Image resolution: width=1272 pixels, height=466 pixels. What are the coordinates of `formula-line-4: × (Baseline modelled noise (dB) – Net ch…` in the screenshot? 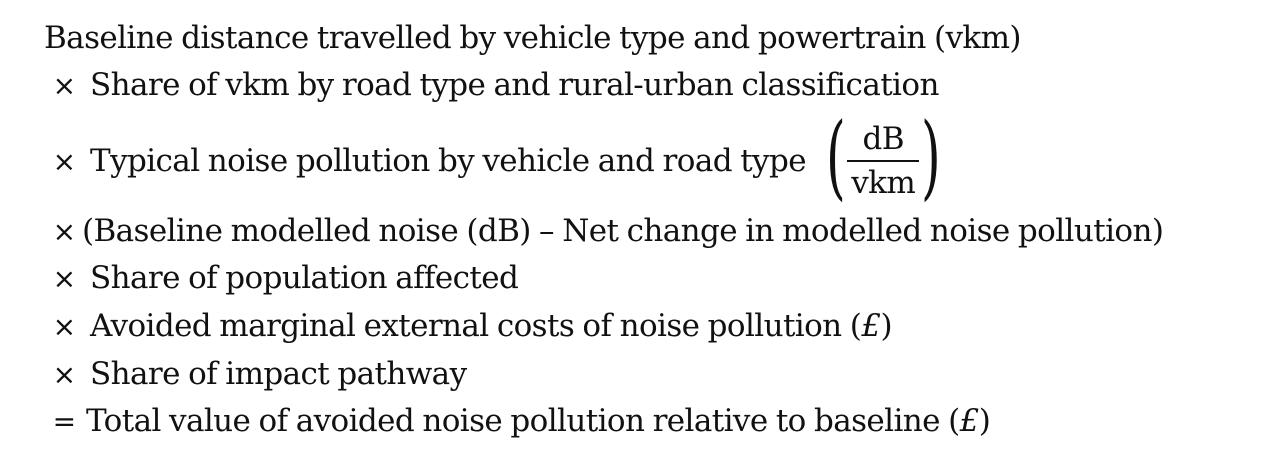 It's located at (606, 231).